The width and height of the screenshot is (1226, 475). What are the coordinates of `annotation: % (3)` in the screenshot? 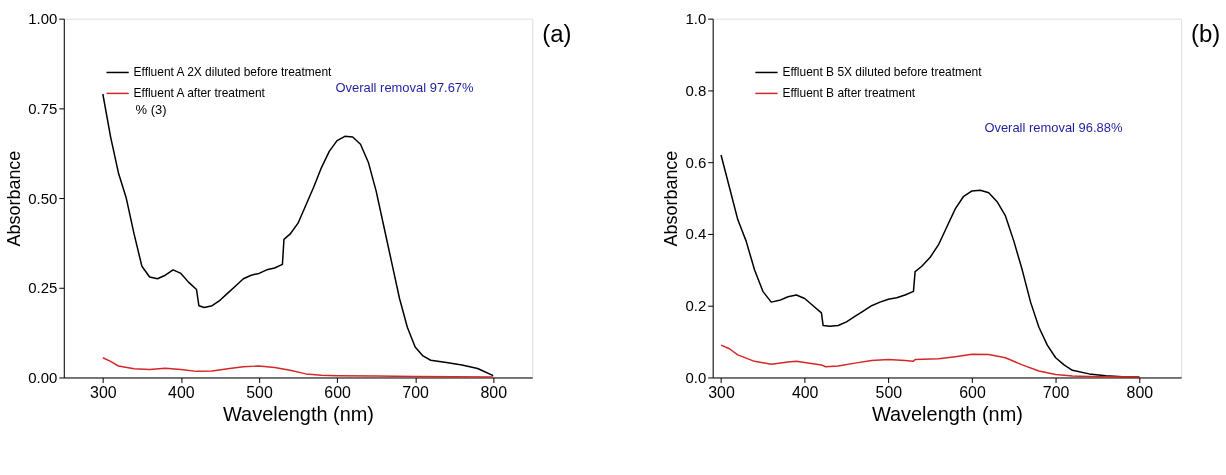 It's located at (151, 110).